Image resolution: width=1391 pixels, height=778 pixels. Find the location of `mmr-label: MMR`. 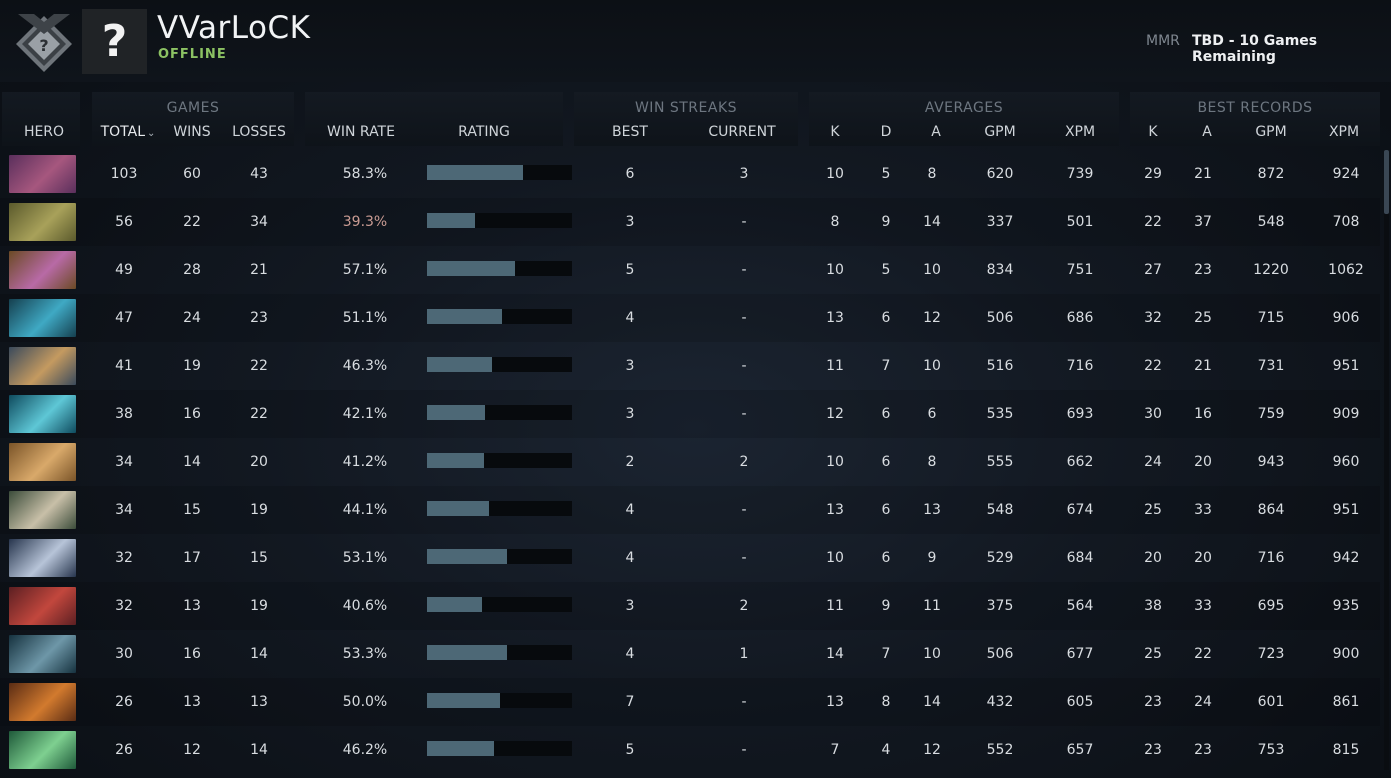

mmr-label: MMR is located at coordinates (1163, 41).